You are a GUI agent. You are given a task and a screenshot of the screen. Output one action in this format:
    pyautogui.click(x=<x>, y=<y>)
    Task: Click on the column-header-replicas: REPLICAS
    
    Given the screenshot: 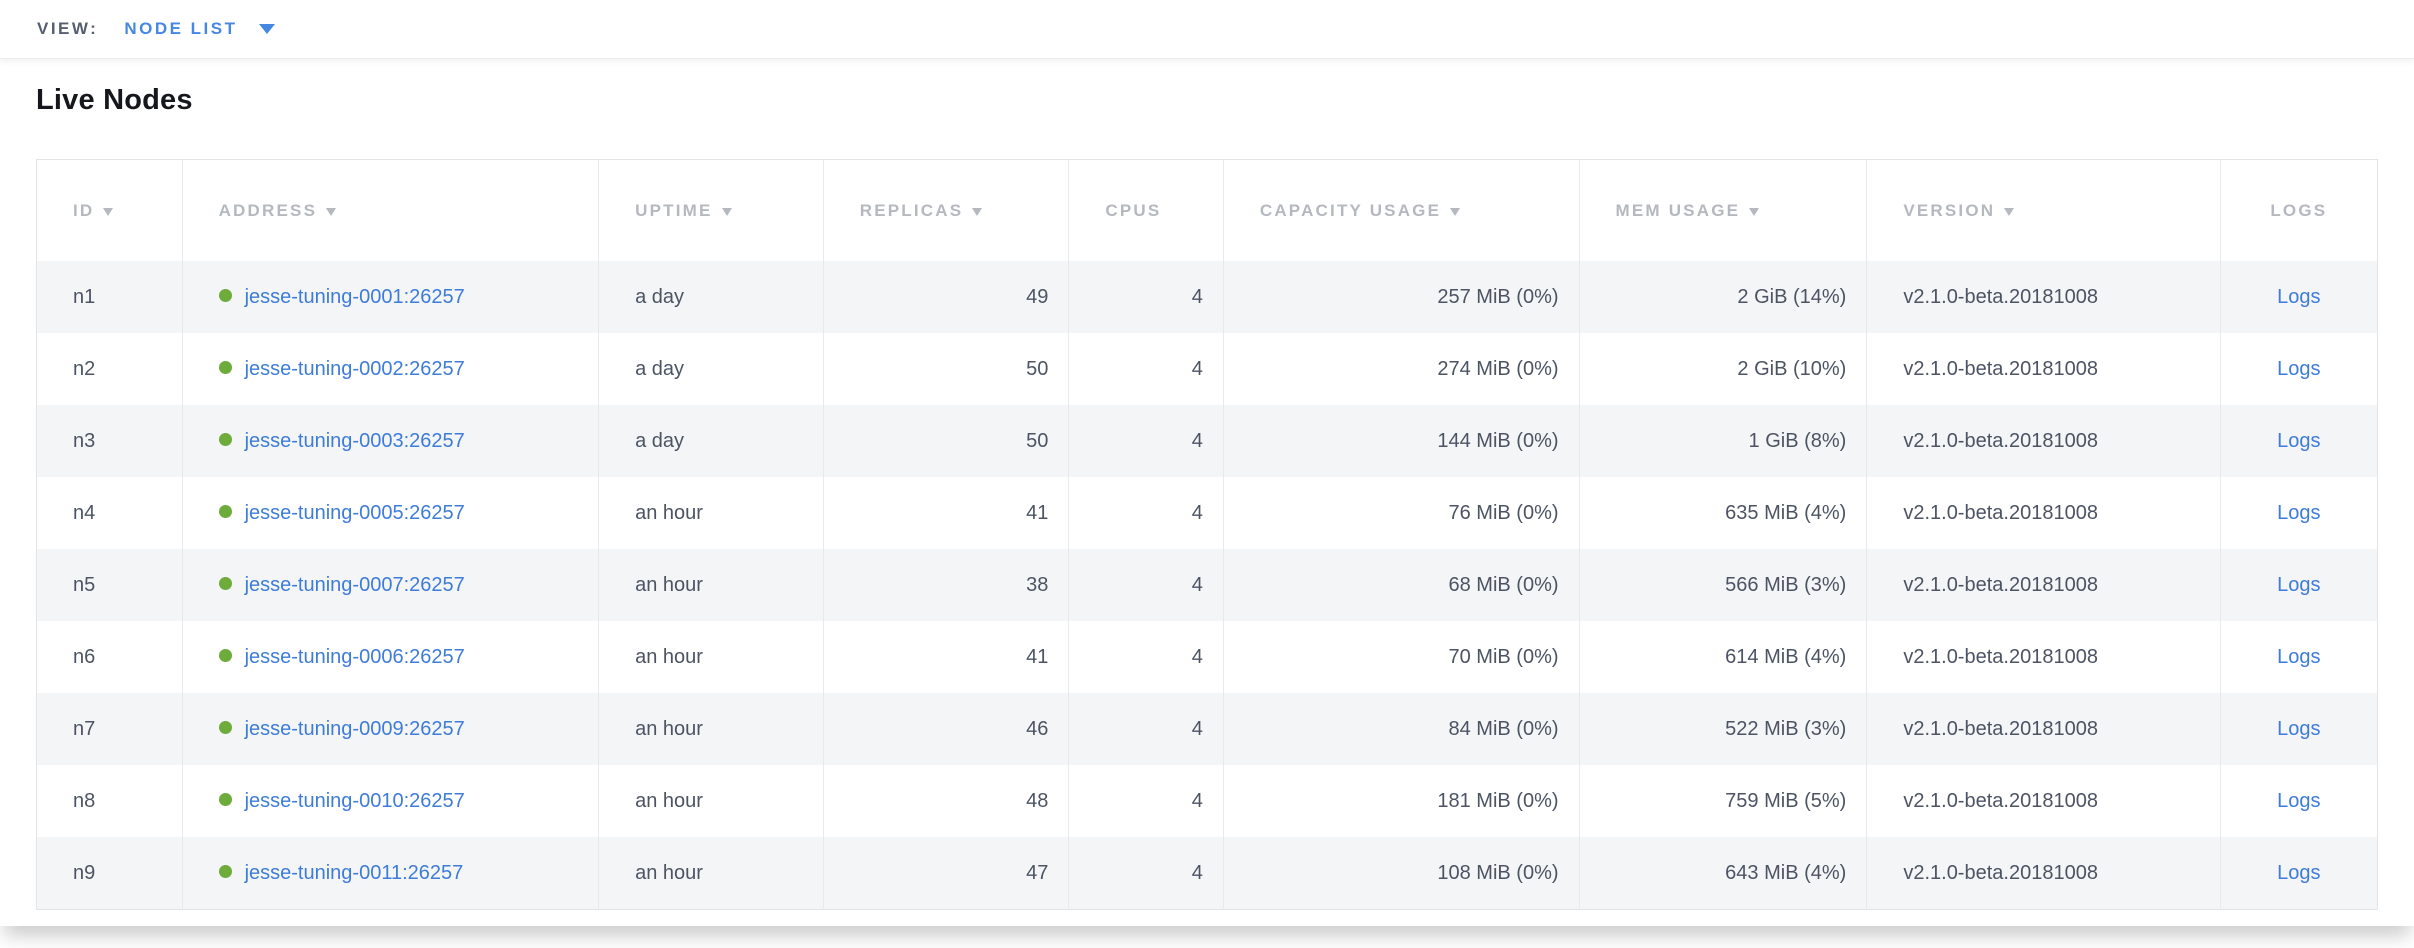 What is the action you would take?
    pyautogui.click(x=946, y=210)
    